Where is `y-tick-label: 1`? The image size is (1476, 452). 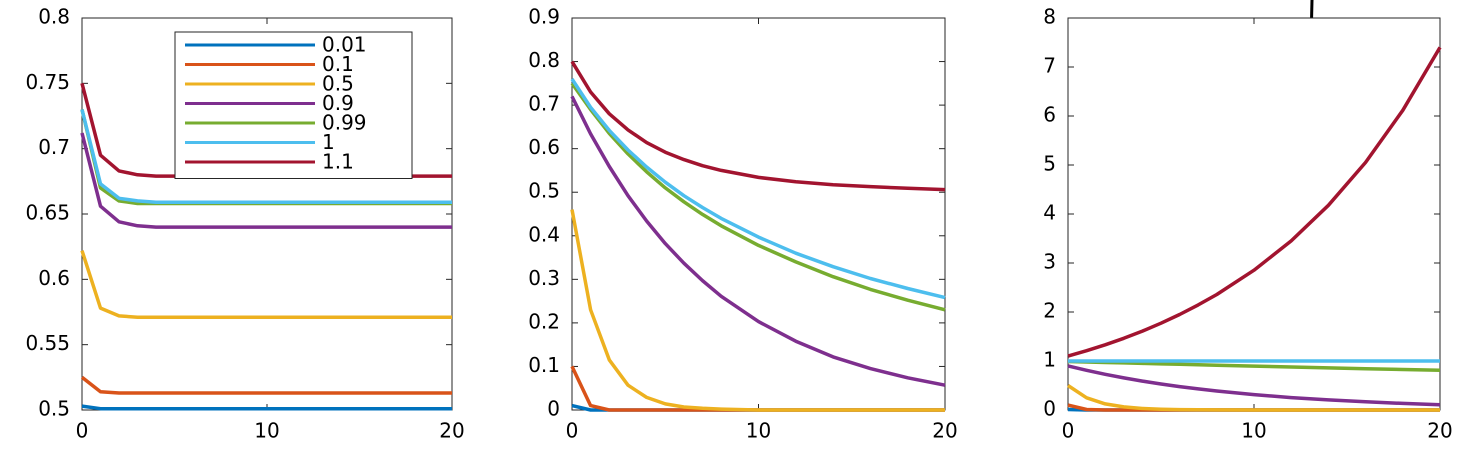
y-tick-label: 1 is located at coordinates (1049, 360).